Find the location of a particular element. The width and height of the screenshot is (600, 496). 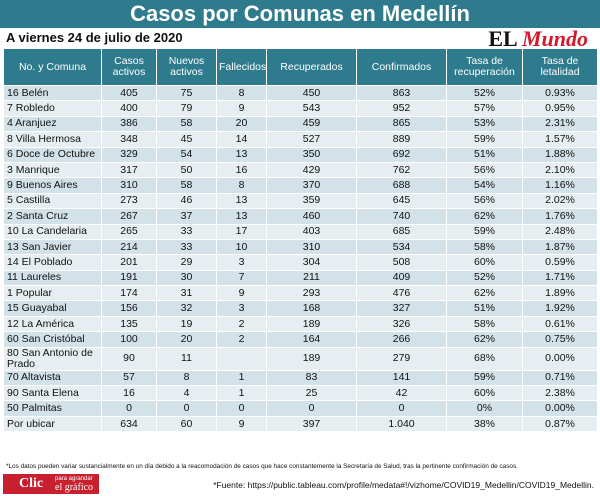

comuna-cell: 8 Villa Hermosa is located at coordinates (52, 139).